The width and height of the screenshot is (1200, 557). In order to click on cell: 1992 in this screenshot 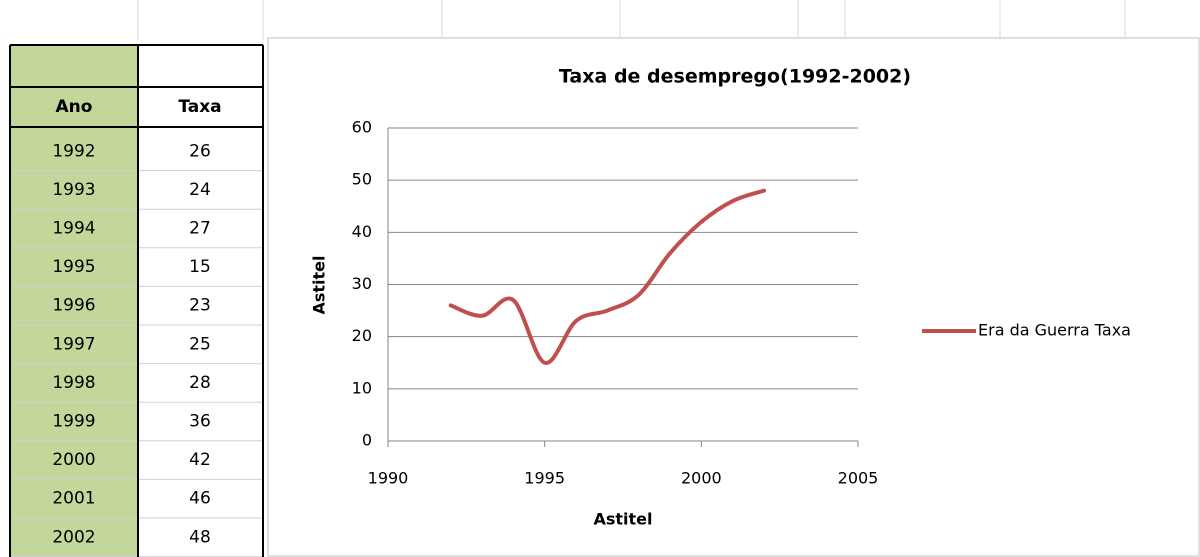, I will do `click(73, 151)`.